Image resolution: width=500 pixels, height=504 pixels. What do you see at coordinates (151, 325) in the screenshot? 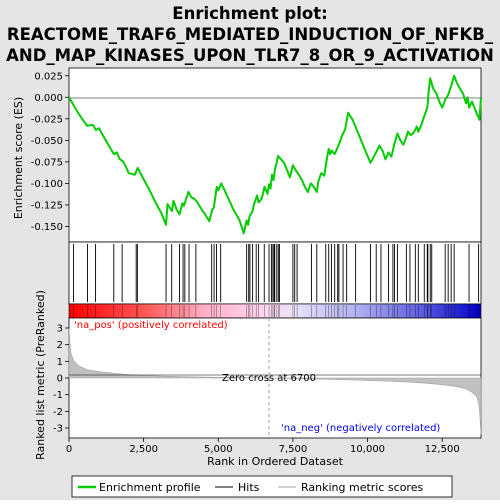
I see `positive-correlation-label: 'na_pos' (positively correlated)` at bounding box center [151, 325].